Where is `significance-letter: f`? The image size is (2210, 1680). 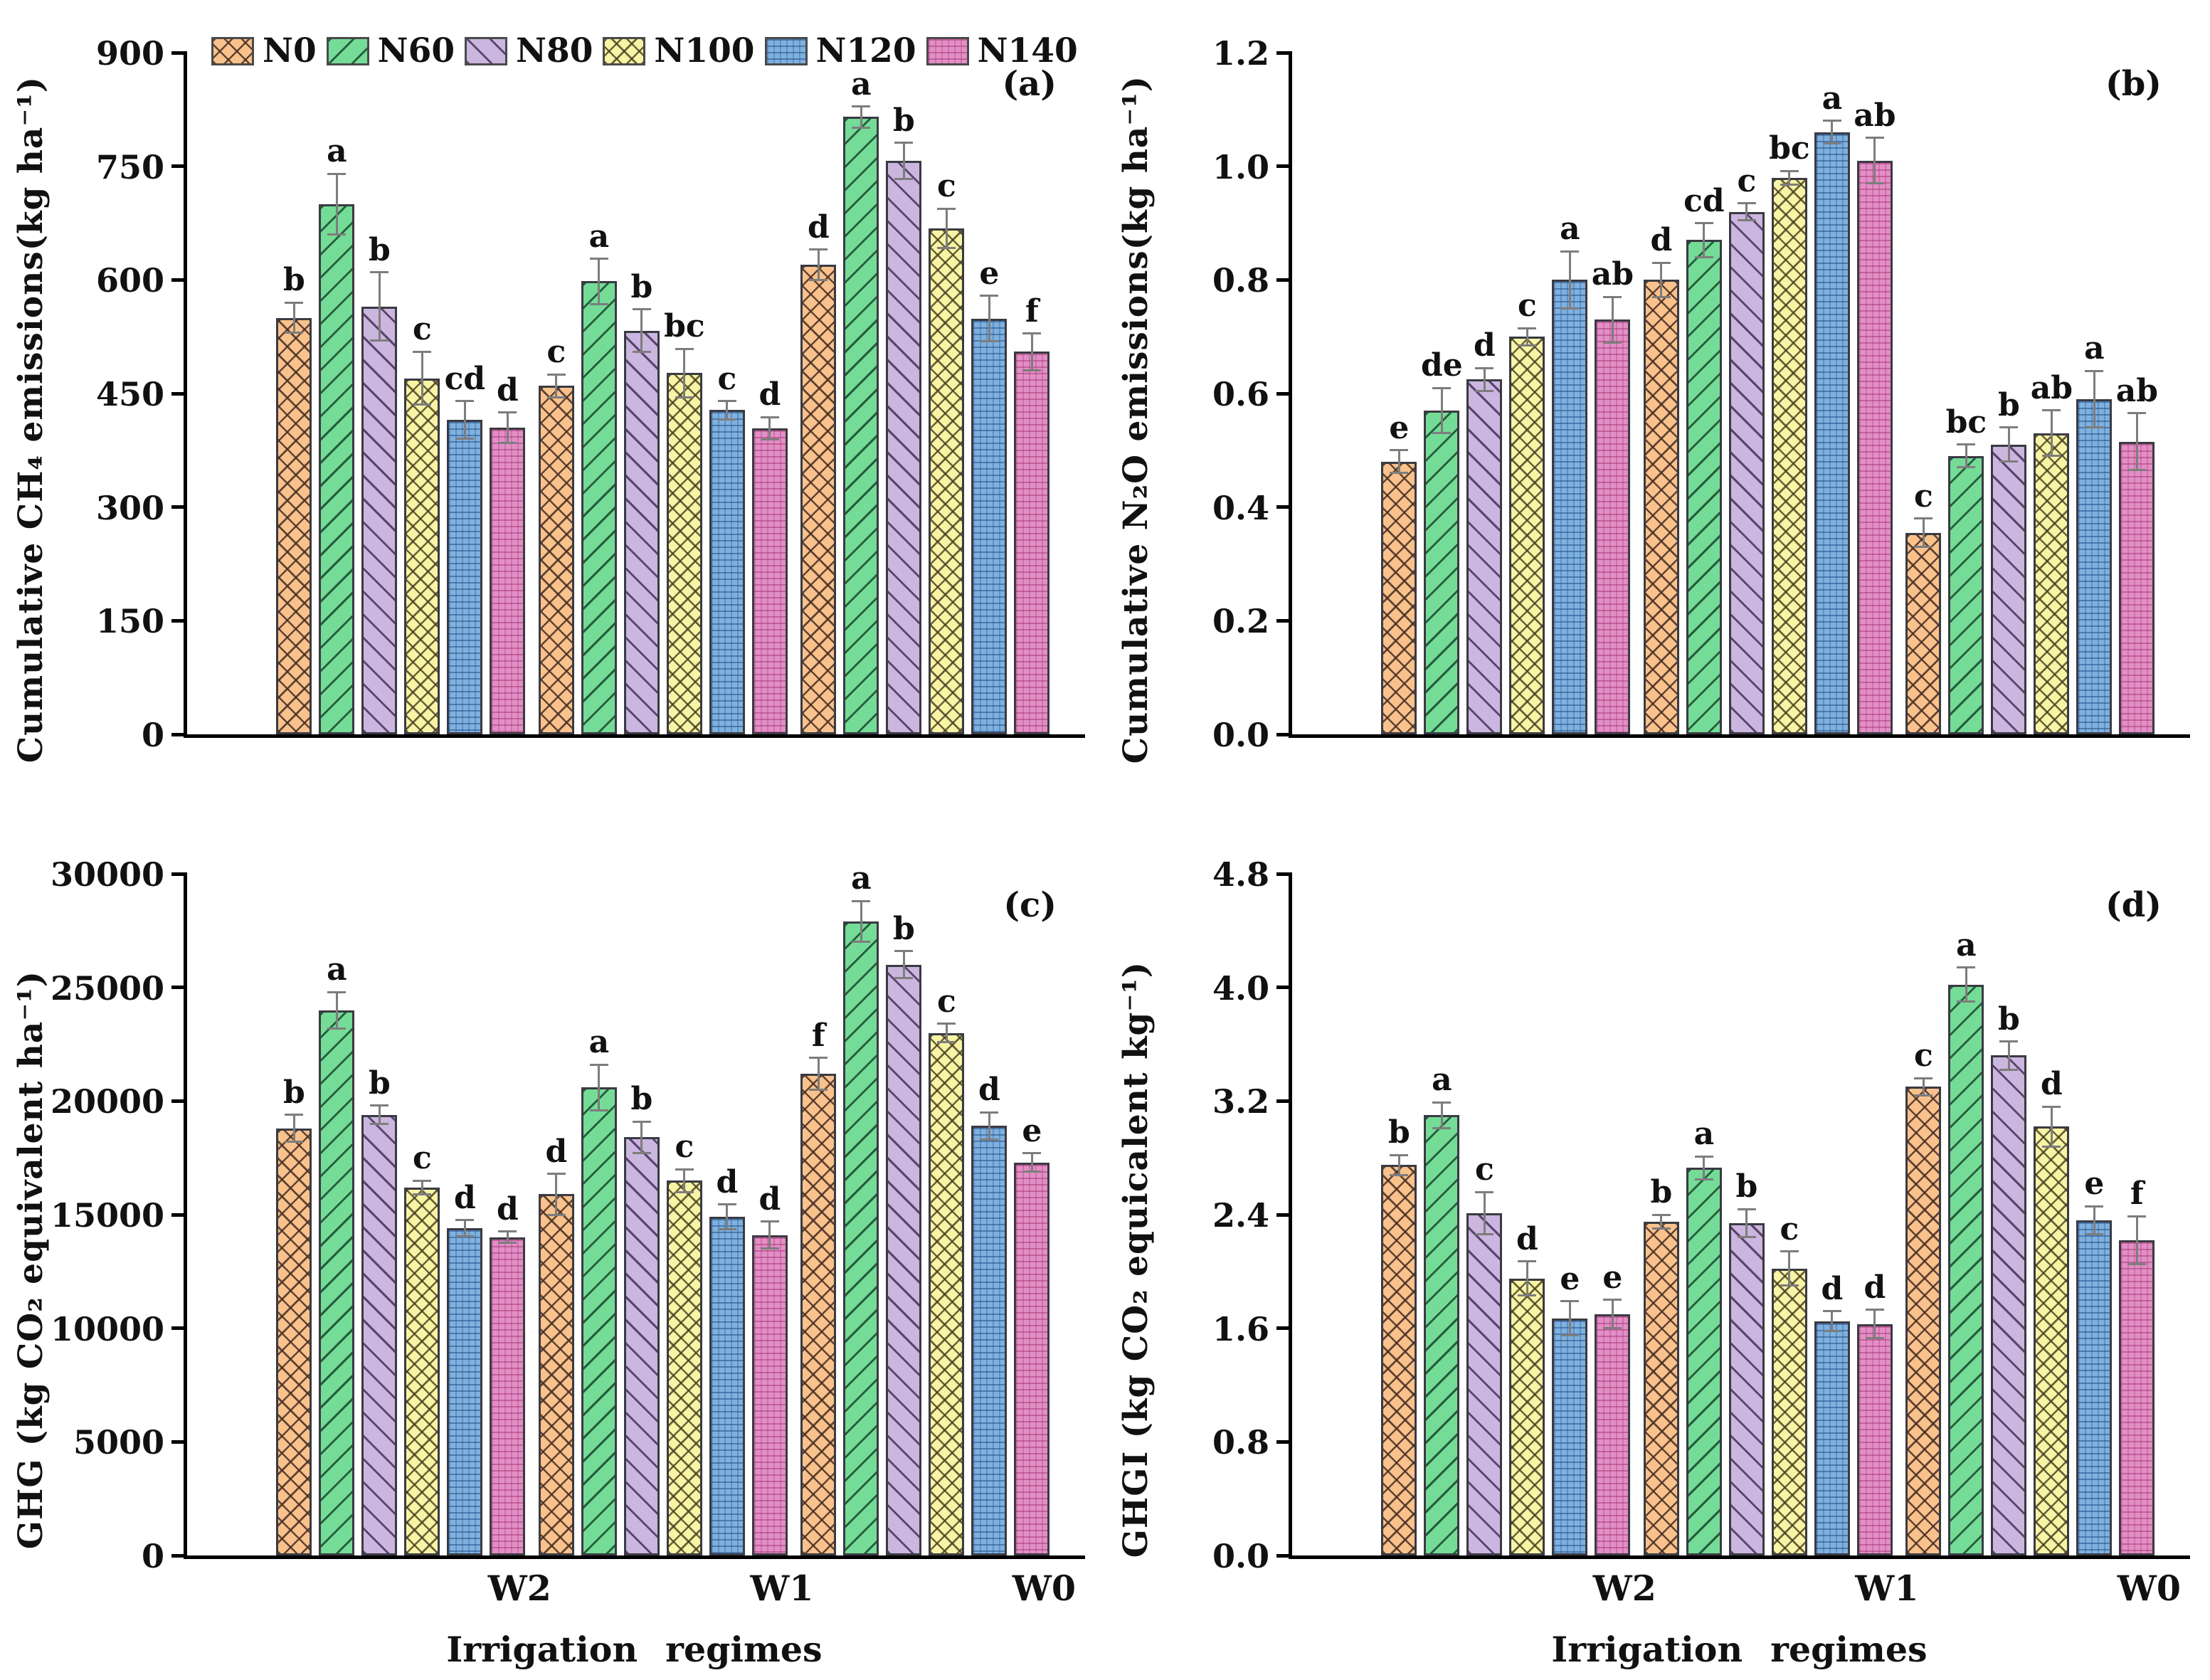 significance-letter: f is located at coordinates (1032, 310).